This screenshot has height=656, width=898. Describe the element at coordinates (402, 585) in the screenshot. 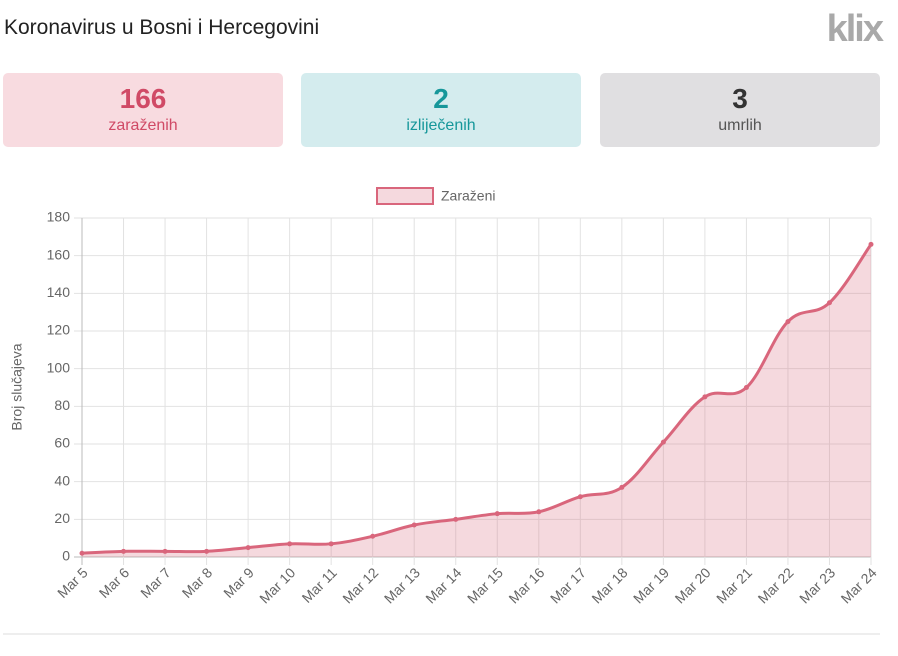

I see `x-tick-label: Mar 13` at that location.